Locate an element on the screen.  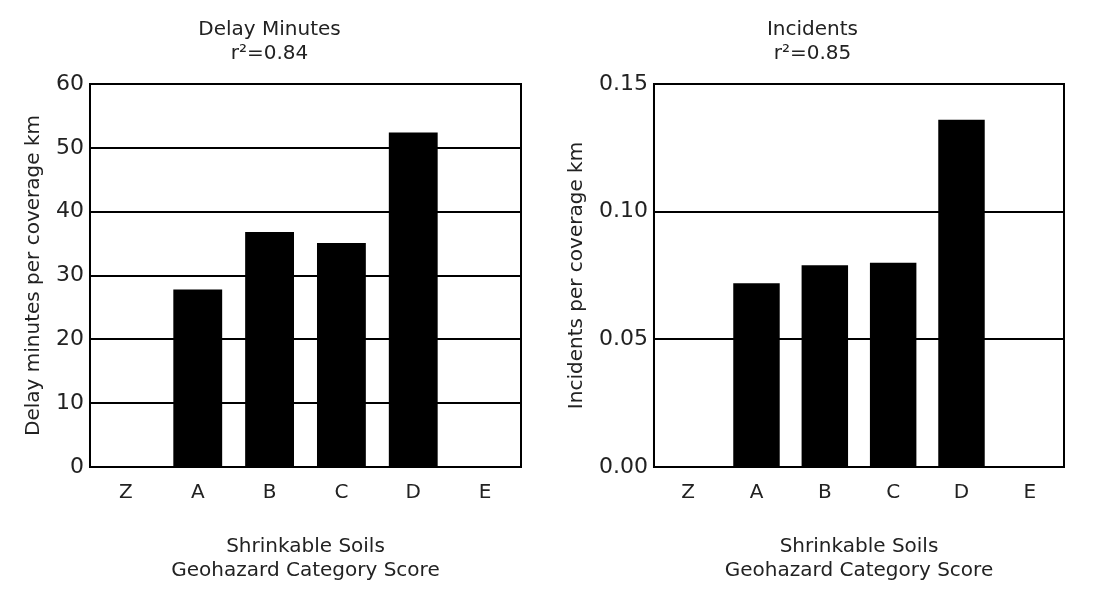
chart-title: Delay Minutes is located at coordinates (269, 28).